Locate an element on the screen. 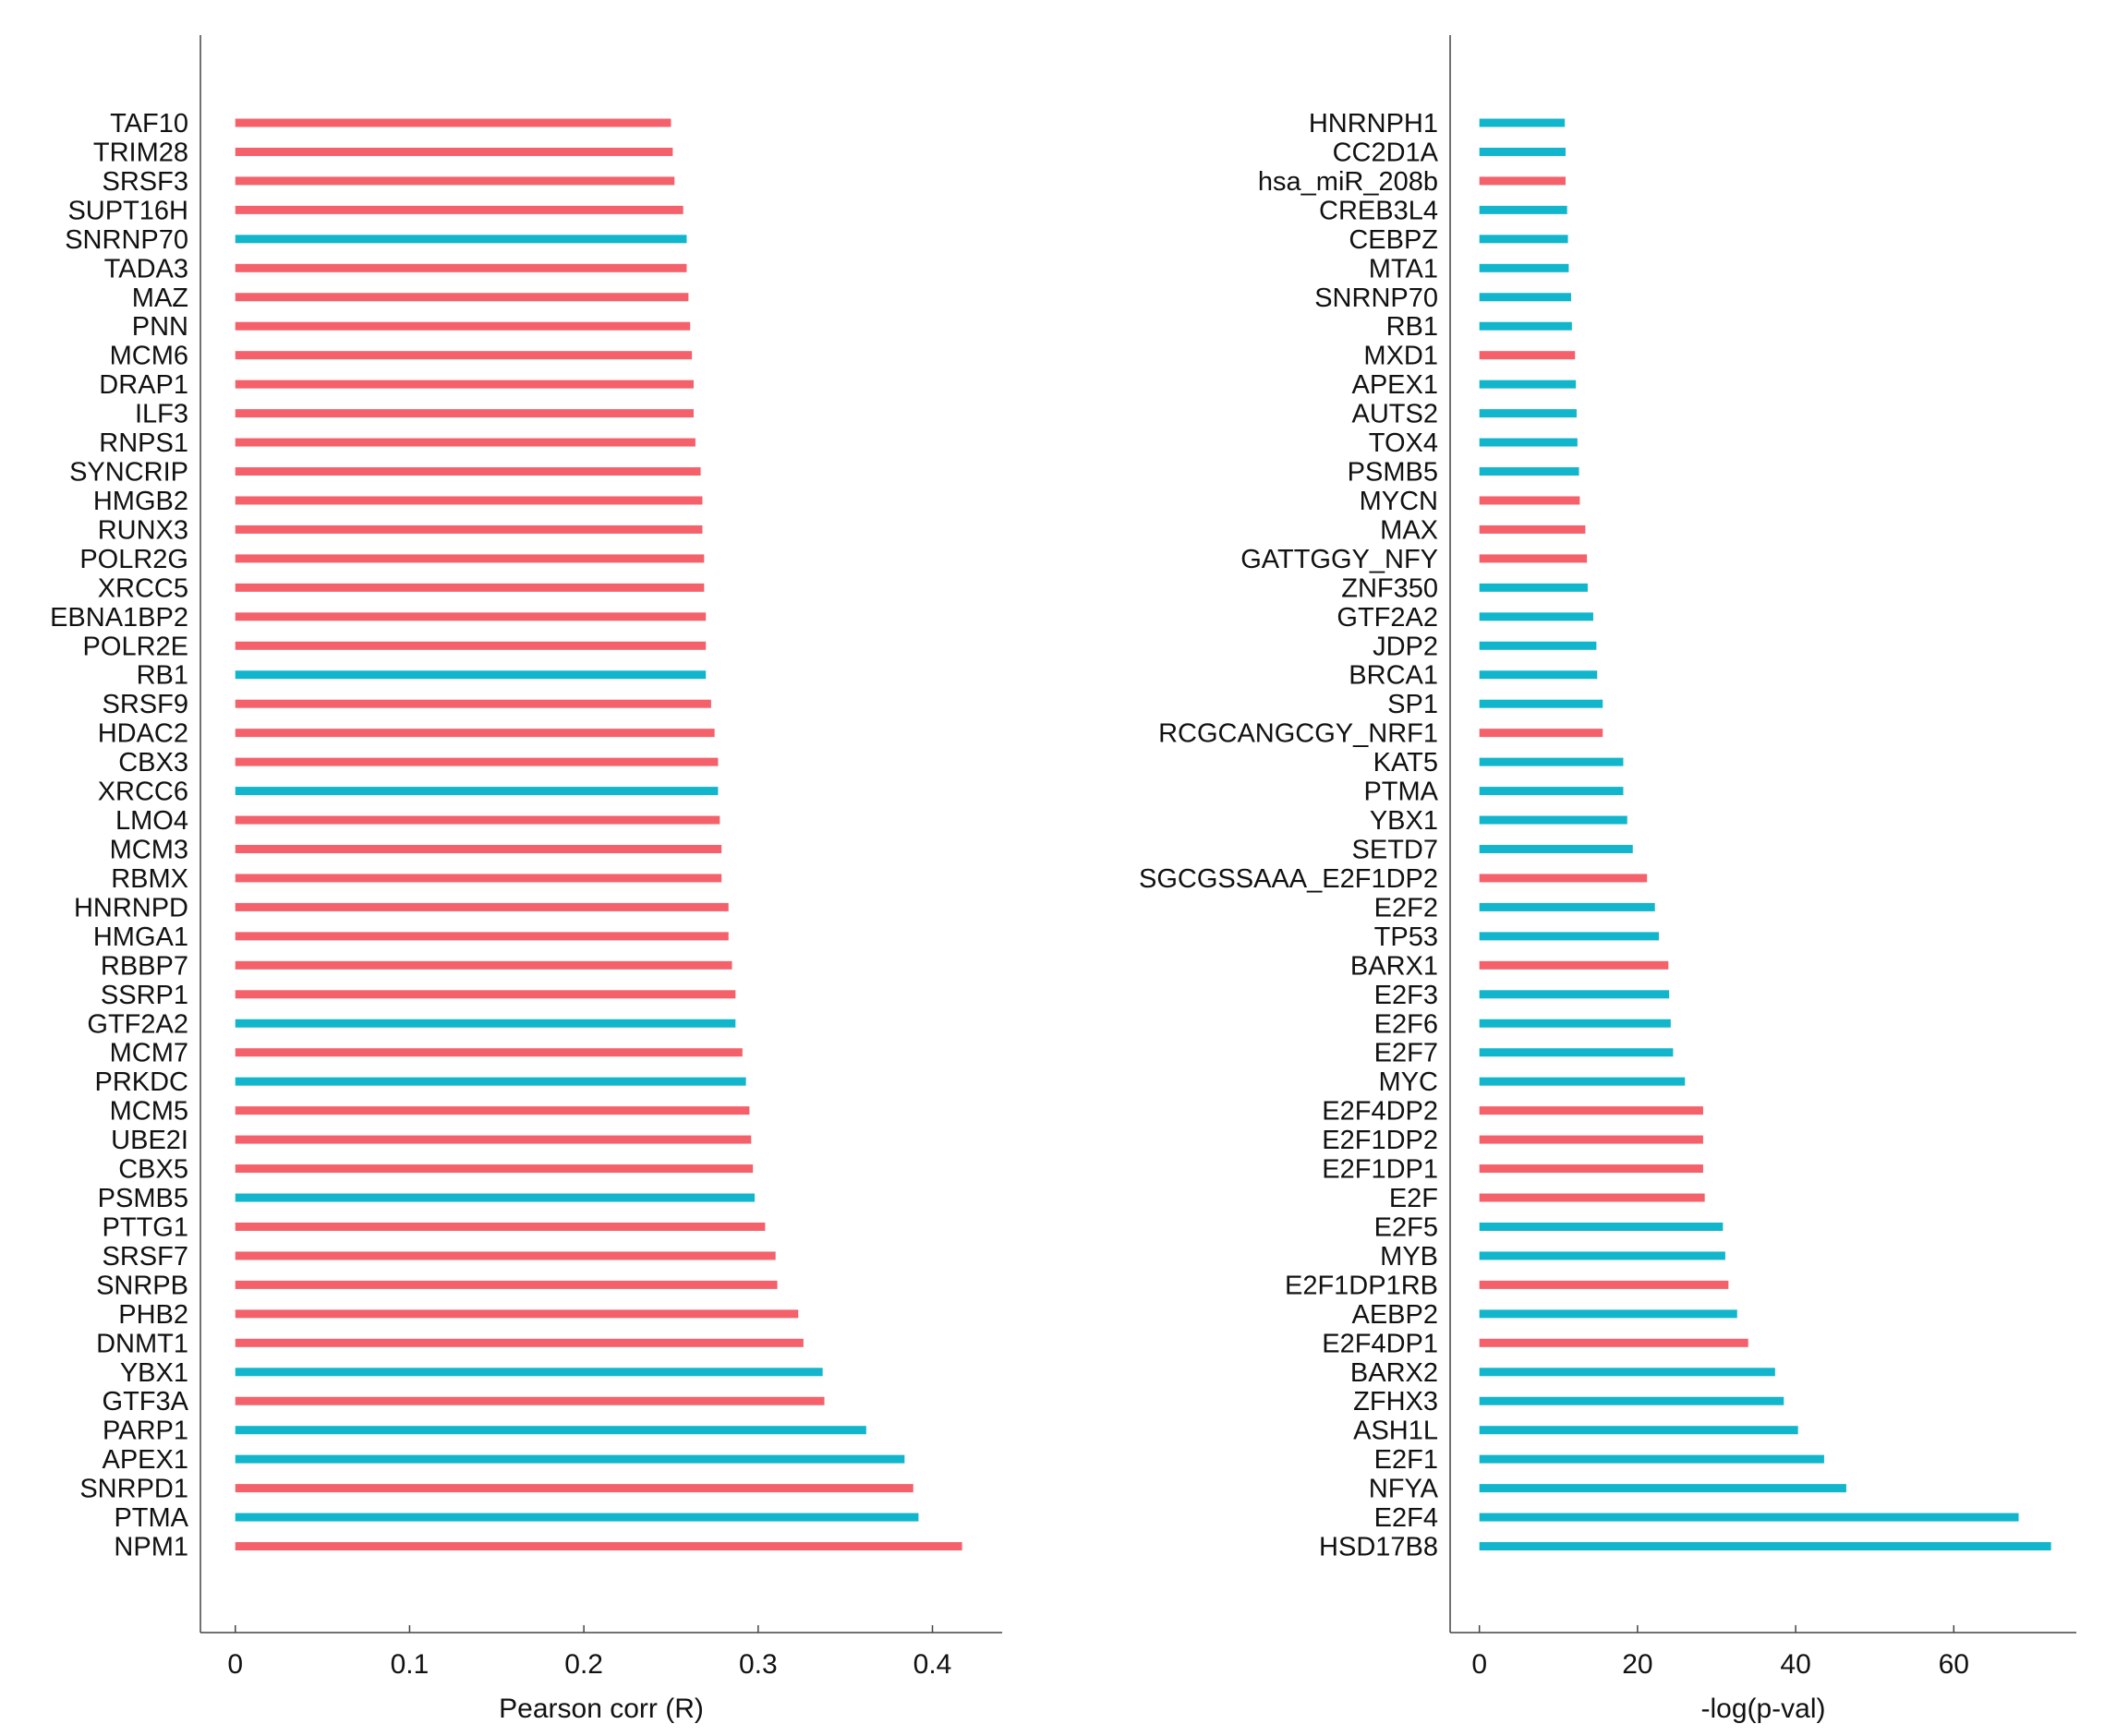 This screenshot has width=2117, height=1736. pearson-bar-gtf2a2 is located at coordinates (485, 1023).